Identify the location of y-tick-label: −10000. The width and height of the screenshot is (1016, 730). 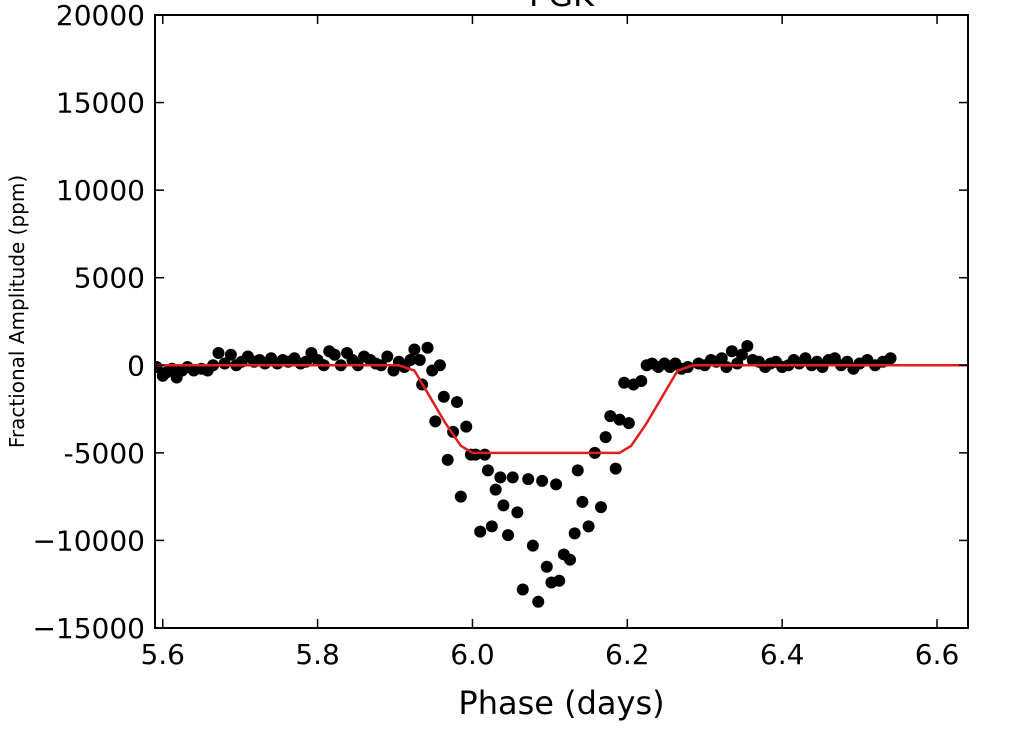
(88, 540).